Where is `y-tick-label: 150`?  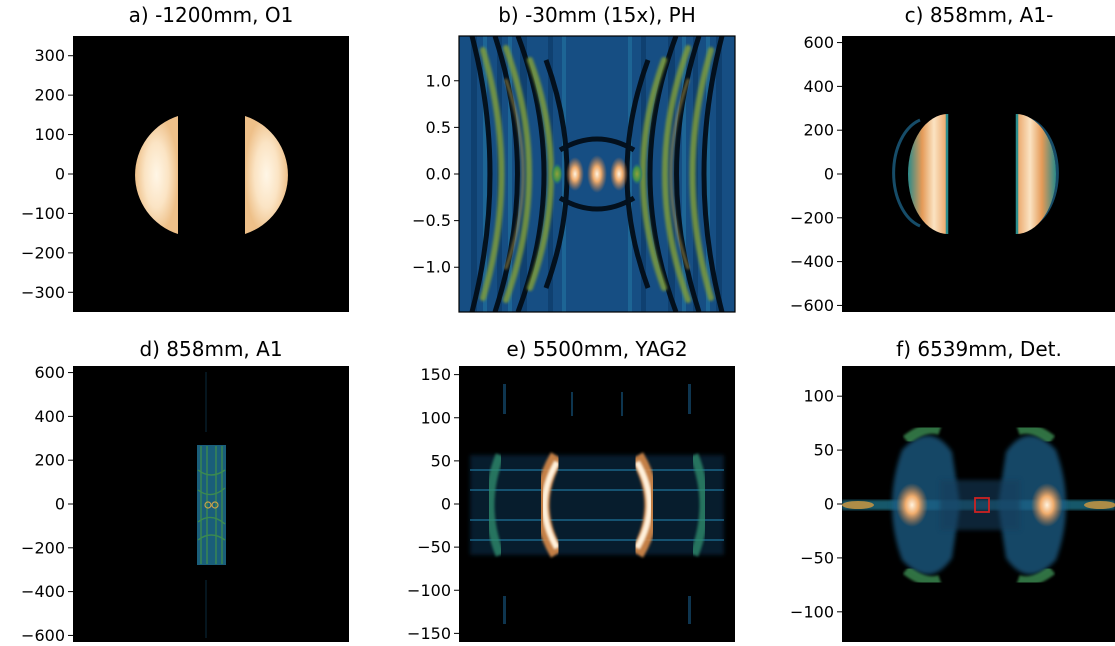
y-tick-label: 150 is located at coordinates (435, 374).